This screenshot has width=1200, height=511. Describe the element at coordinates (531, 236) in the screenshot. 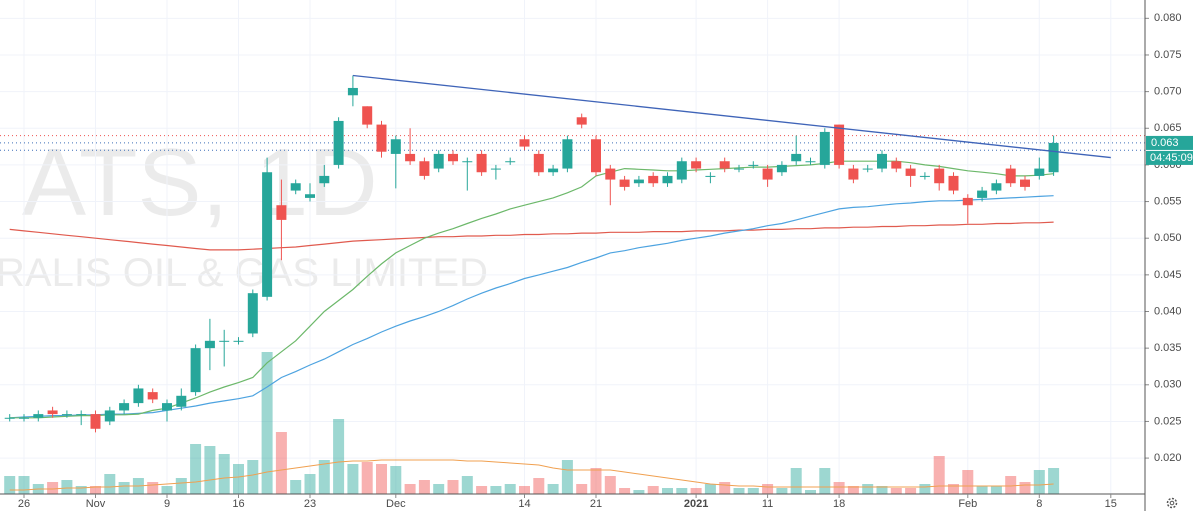

I see `moving-average-line` at that location.